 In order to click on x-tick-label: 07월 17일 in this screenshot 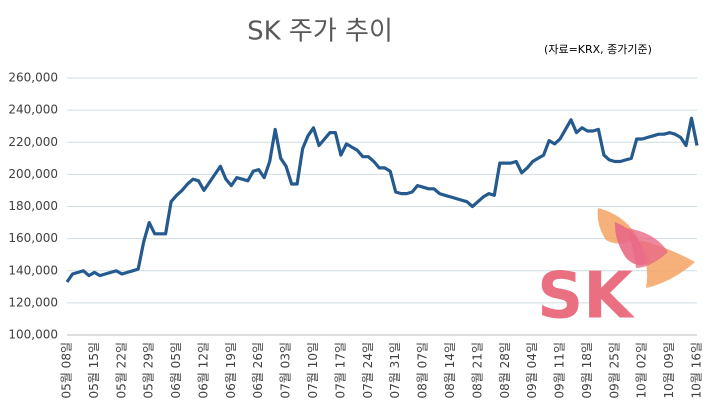, I will do `click(340, 370)`.